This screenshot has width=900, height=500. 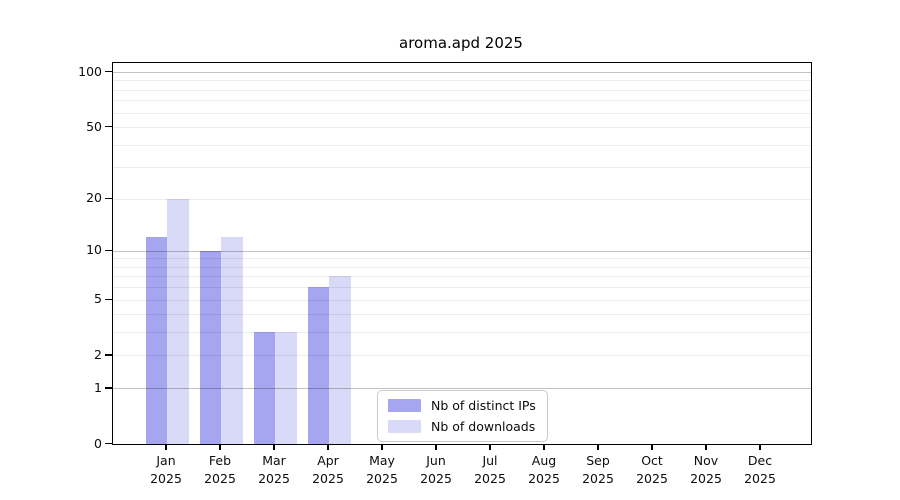 I want to click on bar-distinct-ips-feb, so click(x=210, y=347).